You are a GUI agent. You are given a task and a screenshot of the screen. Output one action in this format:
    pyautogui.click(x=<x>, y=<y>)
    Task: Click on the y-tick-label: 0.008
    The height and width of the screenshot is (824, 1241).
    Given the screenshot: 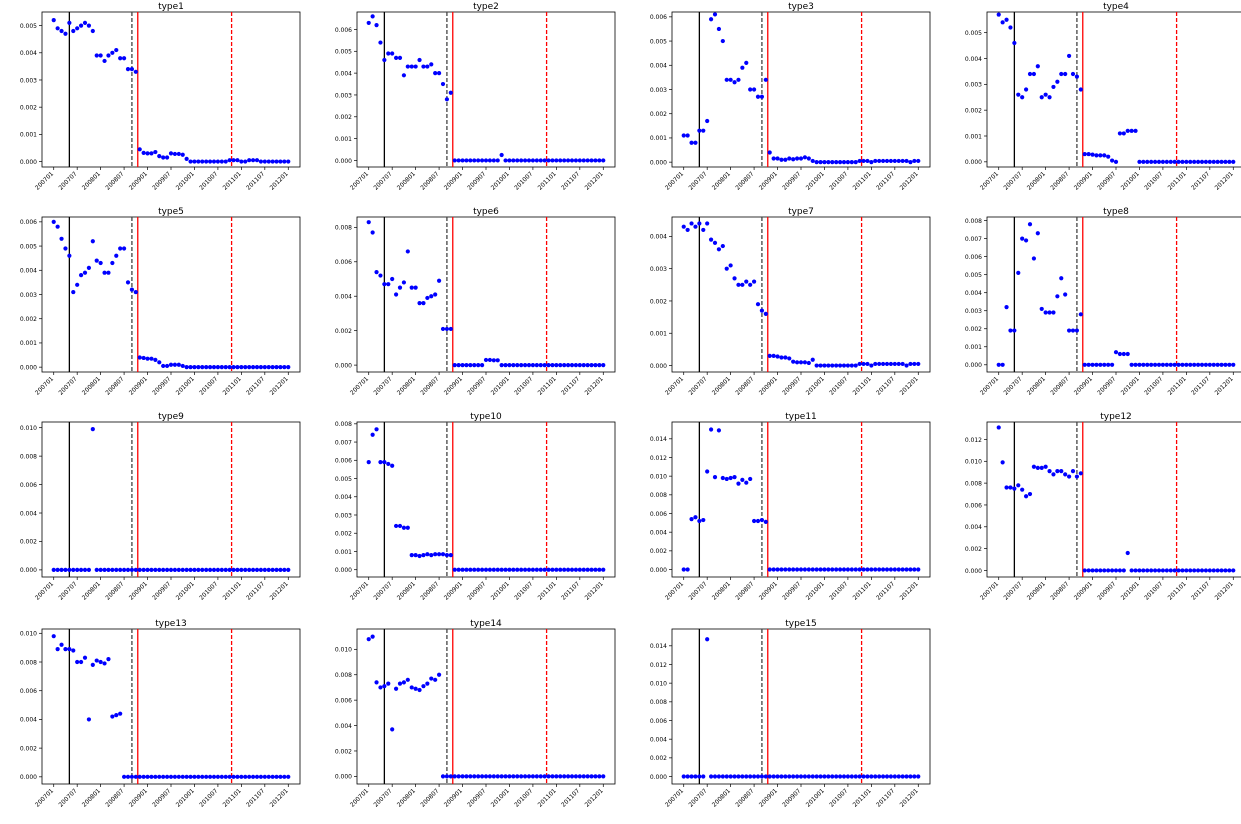 What is the action you would take?
    pyautogui.click(x=658, y=495)
    